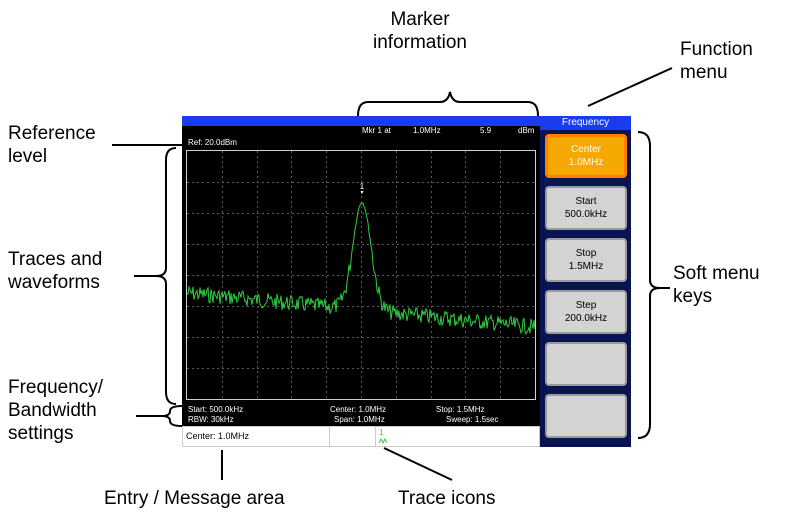  Describe the element at coordinates (166, 276) in the screenshot. I see `traces-bracket` at that location.